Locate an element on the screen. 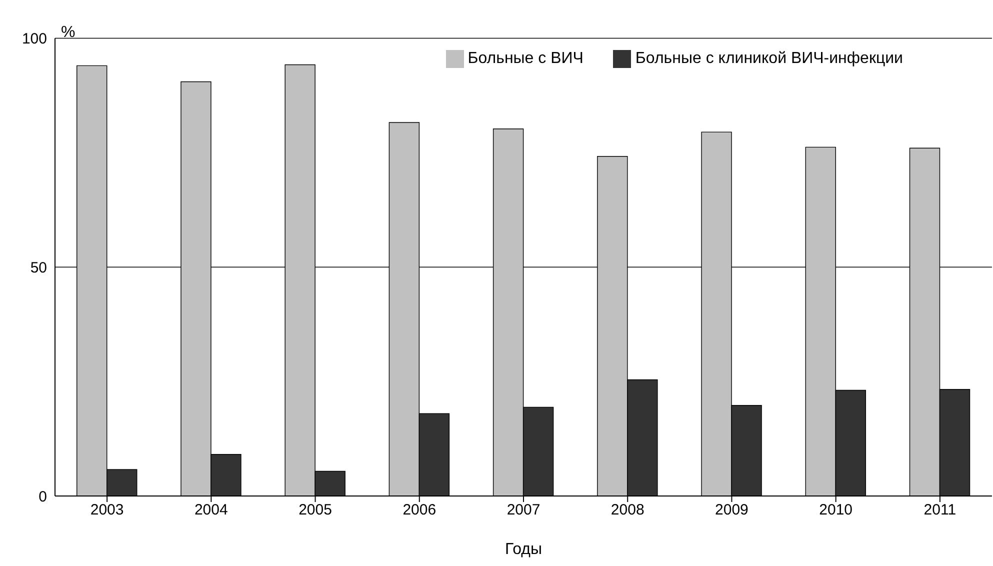 Image resolution: width=993 pixels, height=566 pixels. y-tick-label: 0 is located at coordinates (42, 497).